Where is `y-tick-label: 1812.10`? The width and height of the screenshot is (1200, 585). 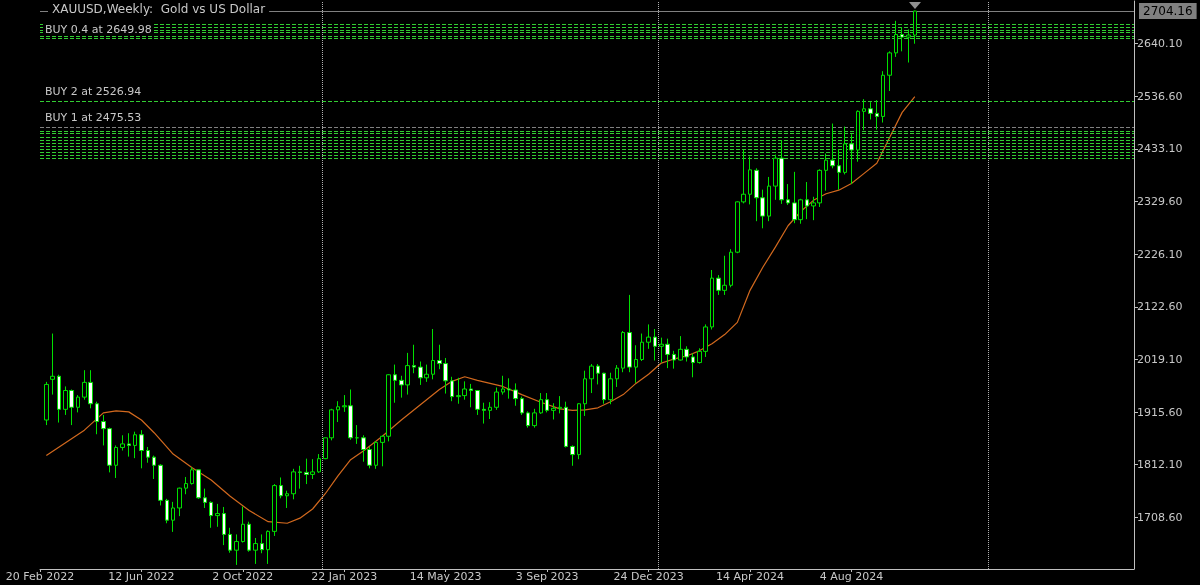 y-tick-label: 1812.10 is located at coordinates (1160, 465).